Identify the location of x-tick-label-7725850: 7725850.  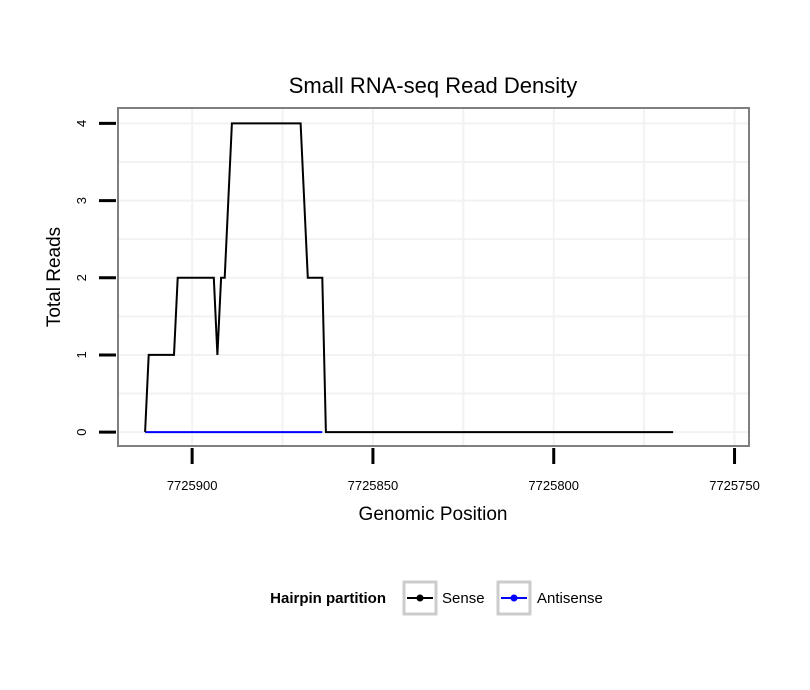
(373, 485).